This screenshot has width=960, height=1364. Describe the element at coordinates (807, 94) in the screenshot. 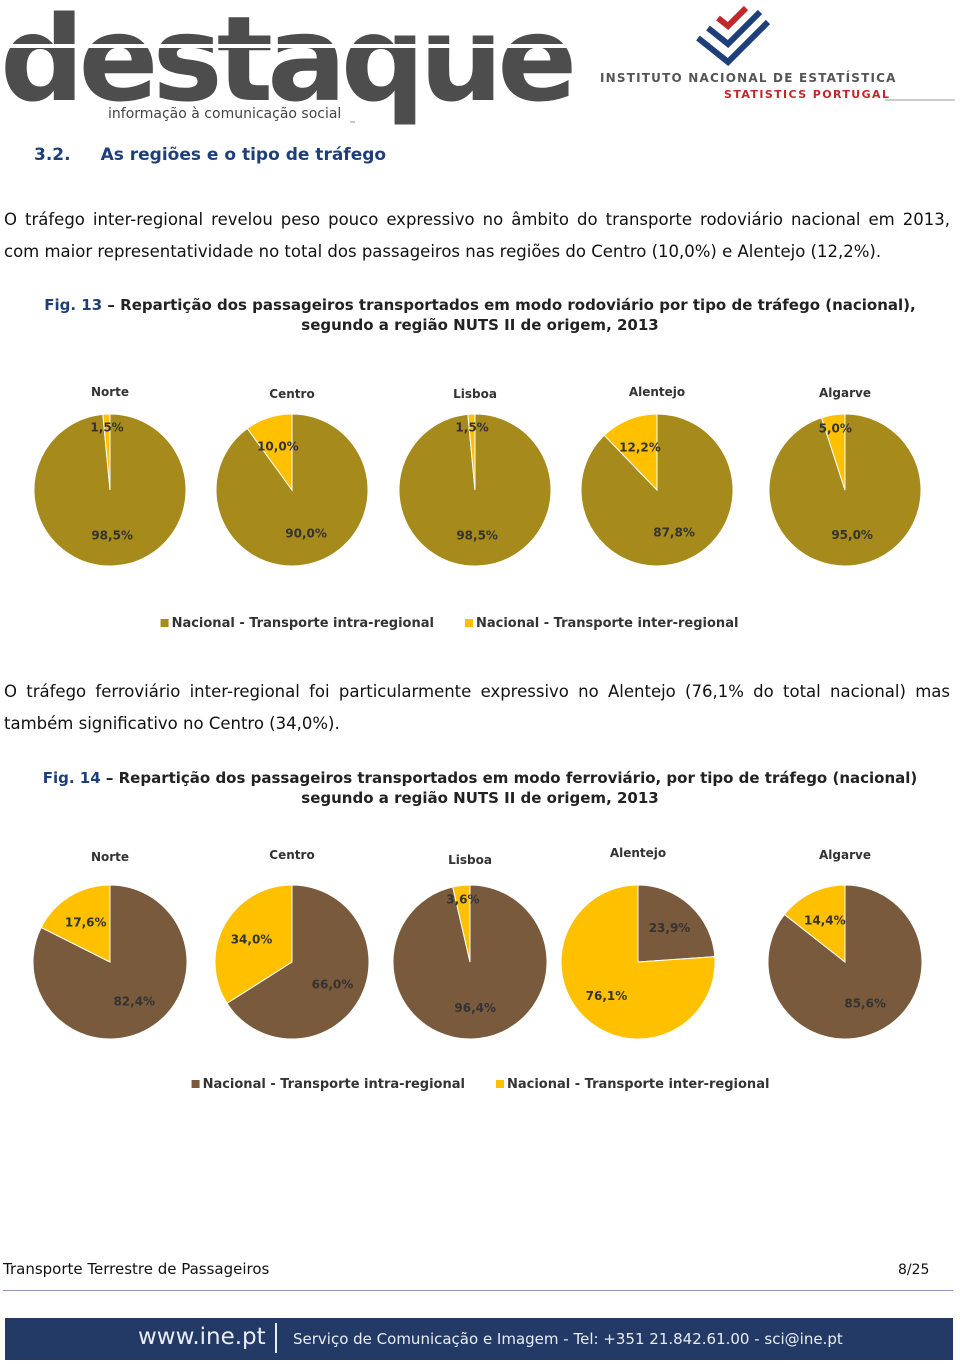

I see `institute-en: STATISTICS PORTUGAL` at that location.